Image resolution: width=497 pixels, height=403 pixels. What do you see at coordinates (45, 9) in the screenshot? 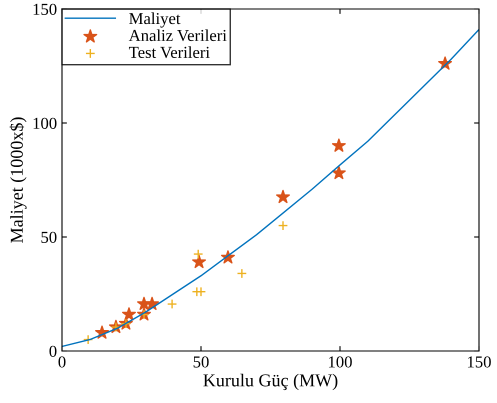
I see `y-tick-label: 150` at bounding box center [45, 9].